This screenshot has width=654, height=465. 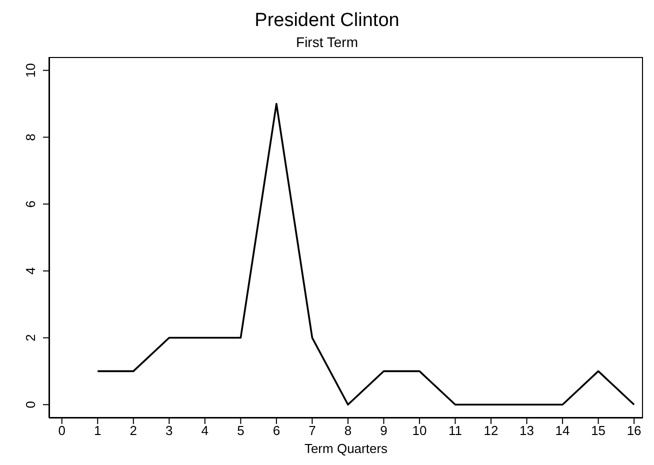 I want to click on y-tick-label: 2, so click(x=30, y=338).